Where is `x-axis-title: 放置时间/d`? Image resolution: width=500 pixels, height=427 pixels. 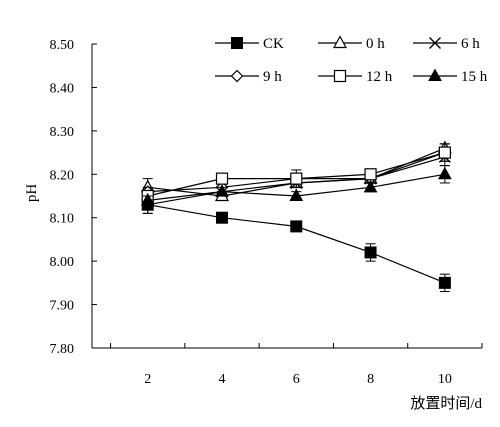 x-axis-title: 放置时间/d is located at coordinates (446, 403).